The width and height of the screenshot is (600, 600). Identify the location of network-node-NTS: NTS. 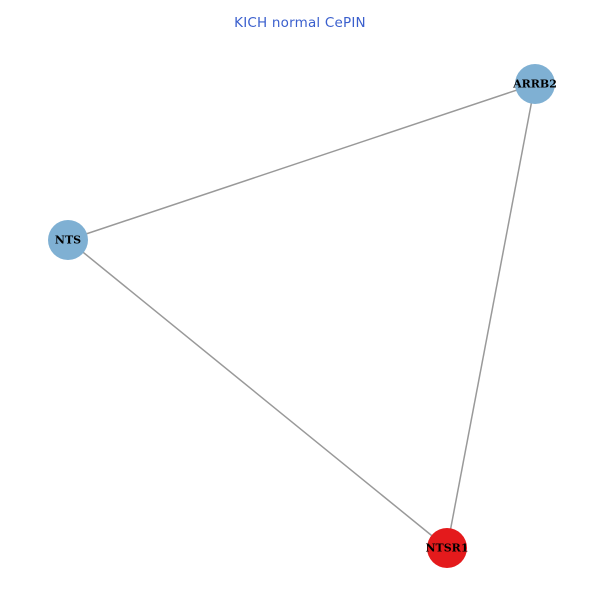
(68, 240).